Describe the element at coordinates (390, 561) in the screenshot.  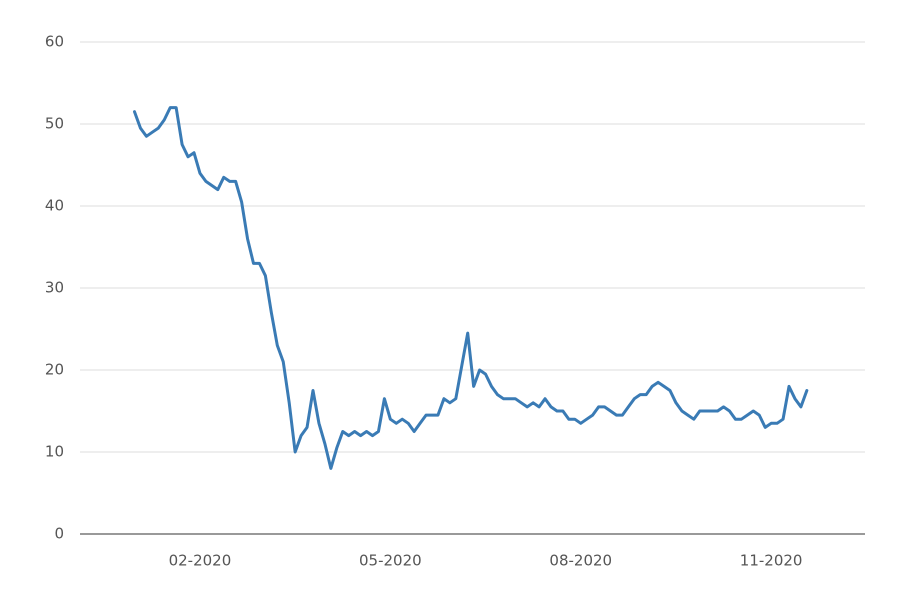
I see `x-tick-label: 05-2020` at that location.